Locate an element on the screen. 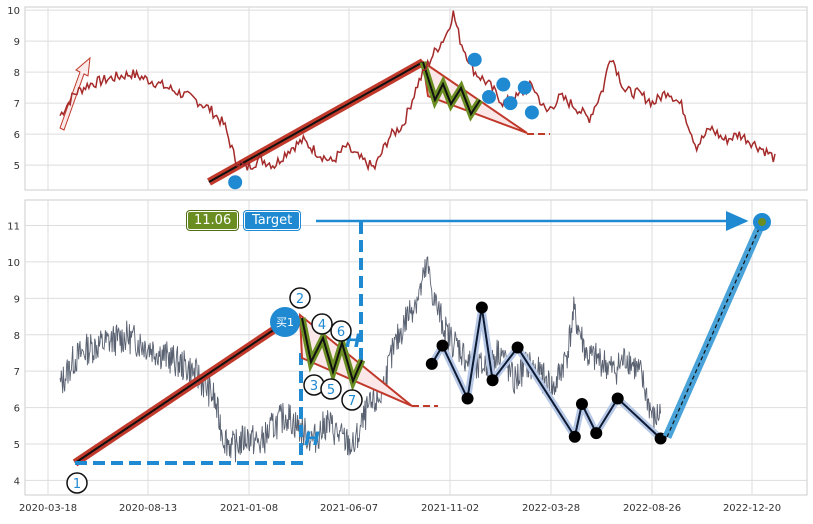 Image resolution: width=813 pixels, height=524 pixels. x-tick-label: 2021-01-08 is located at coordinates (249, 508).